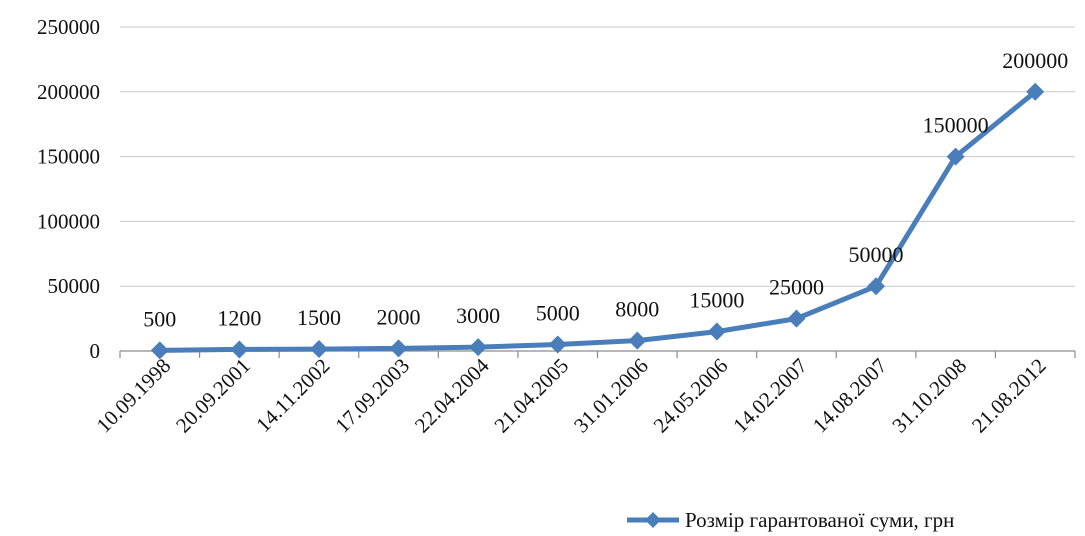 This screenshot has width=1085, height=536. Describe the element at coordinates (372, 396) in the screenshot. I see `x-tick-label-3: 17.09.2003` at that location.